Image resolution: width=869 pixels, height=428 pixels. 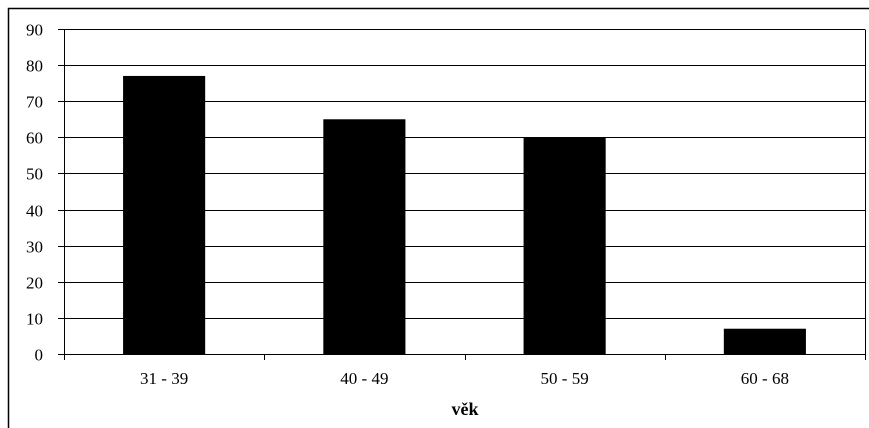 I want to click on x-axis-title: věk, so click(x=465, y=409).